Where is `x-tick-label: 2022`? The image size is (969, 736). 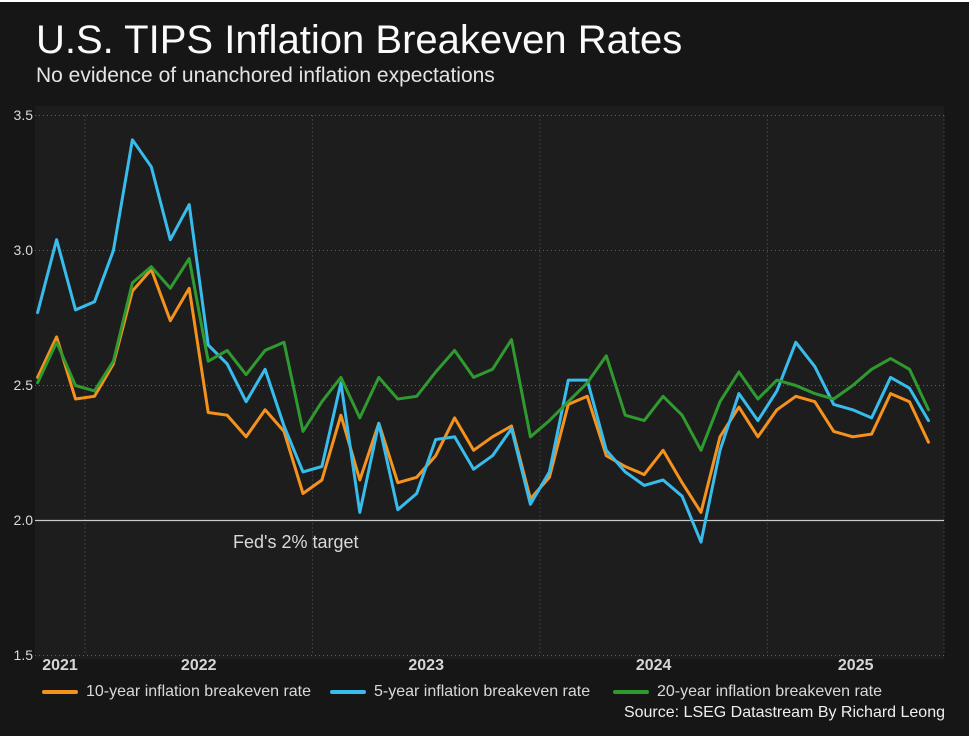
x-tick-label: 2022 is located at coordinates (198, 665).